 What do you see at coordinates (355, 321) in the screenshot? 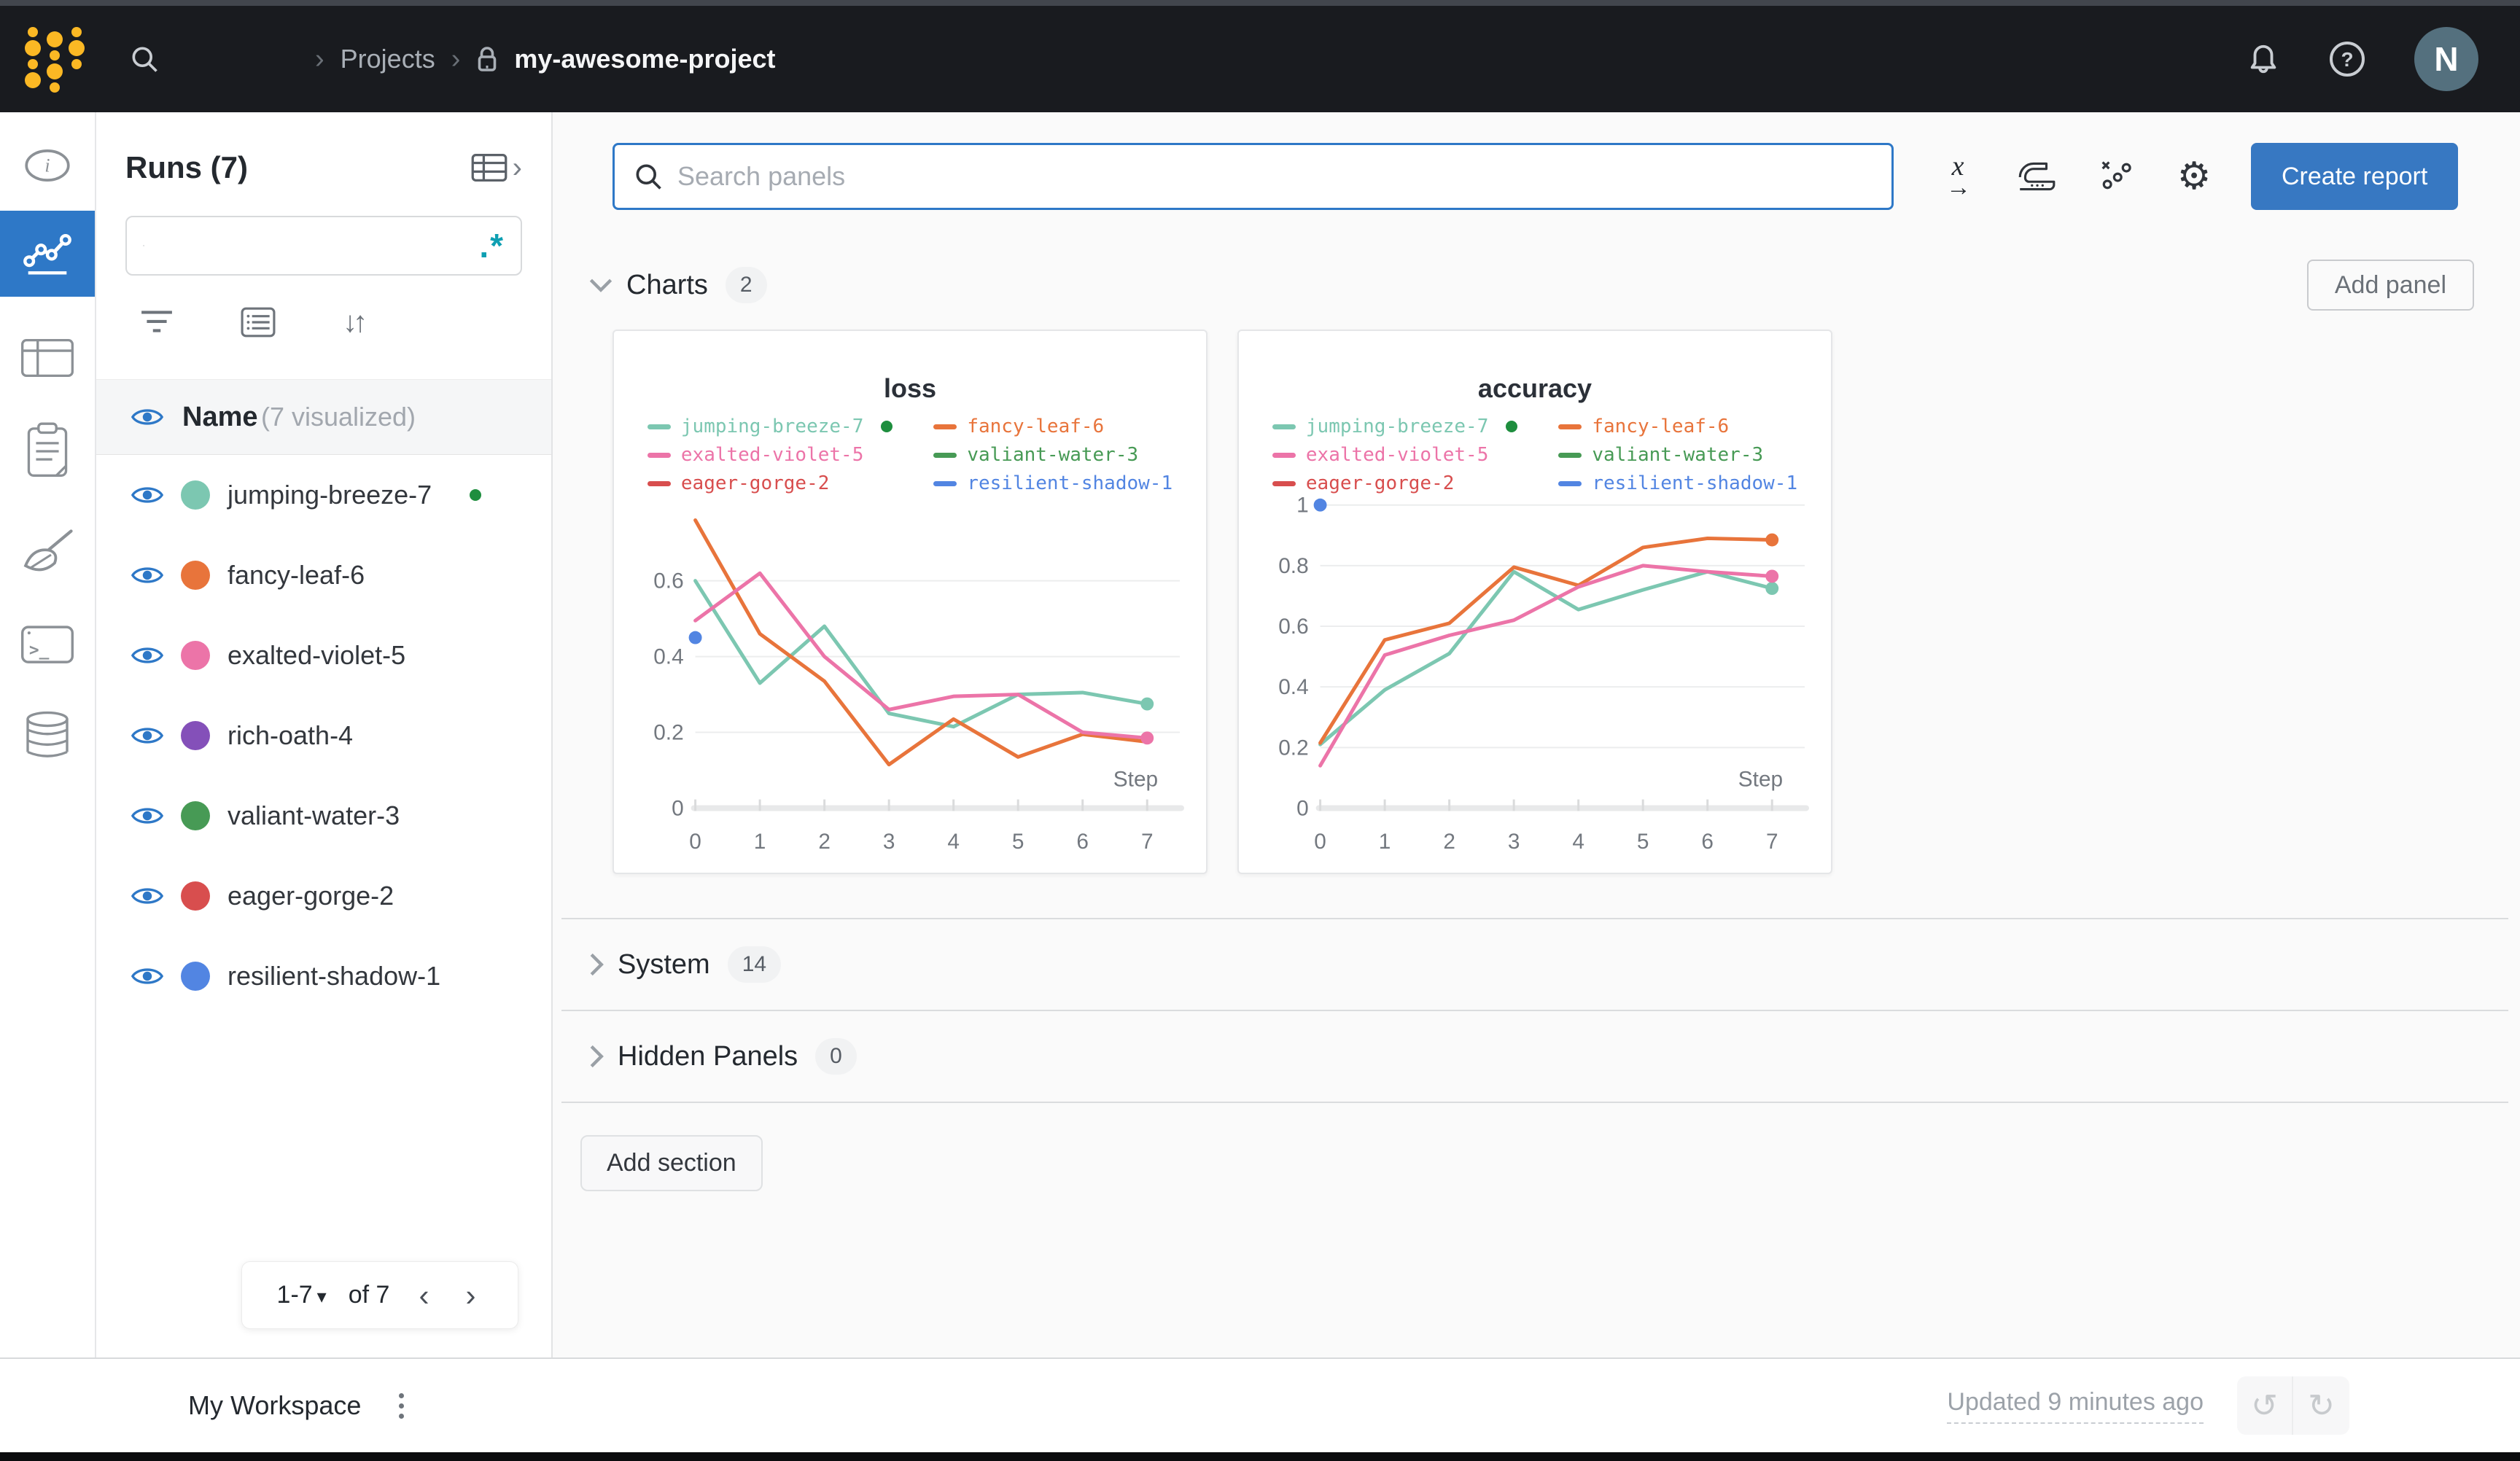
I see `sort-icon: ↓↑` at bounding box center [355, 321].